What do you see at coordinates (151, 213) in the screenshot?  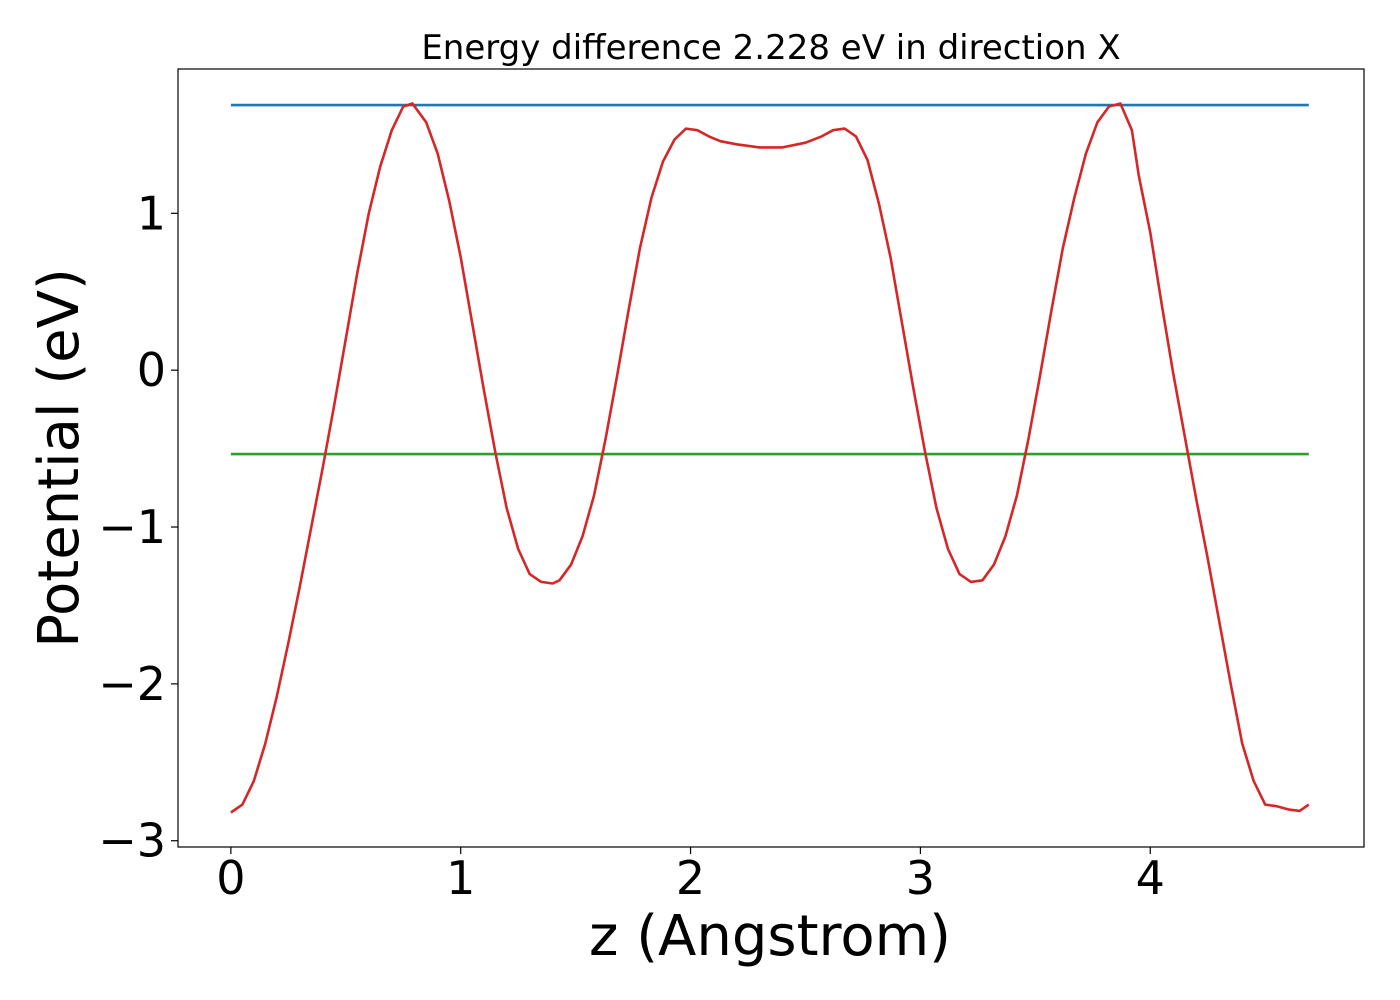 I see `y-tick-label: 1` at bounding box center [151, 213].